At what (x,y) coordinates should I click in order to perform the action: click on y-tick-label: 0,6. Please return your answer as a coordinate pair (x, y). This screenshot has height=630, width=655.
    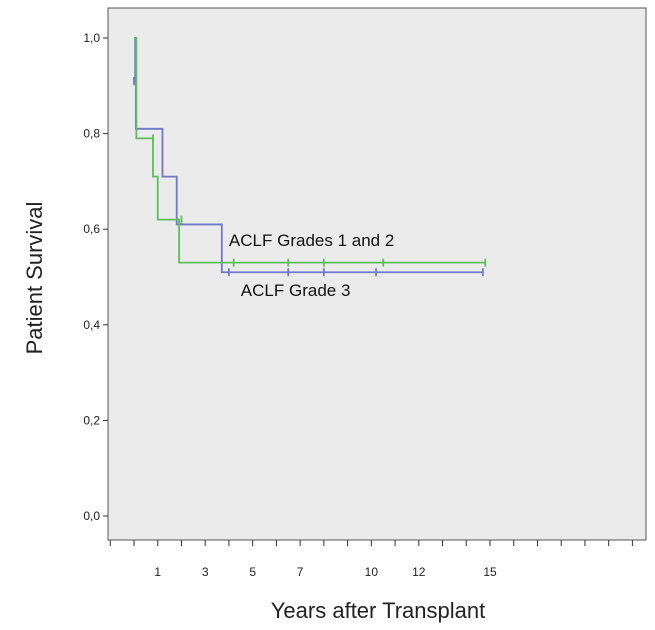
    Looking at the image, I should click on (91, 229).